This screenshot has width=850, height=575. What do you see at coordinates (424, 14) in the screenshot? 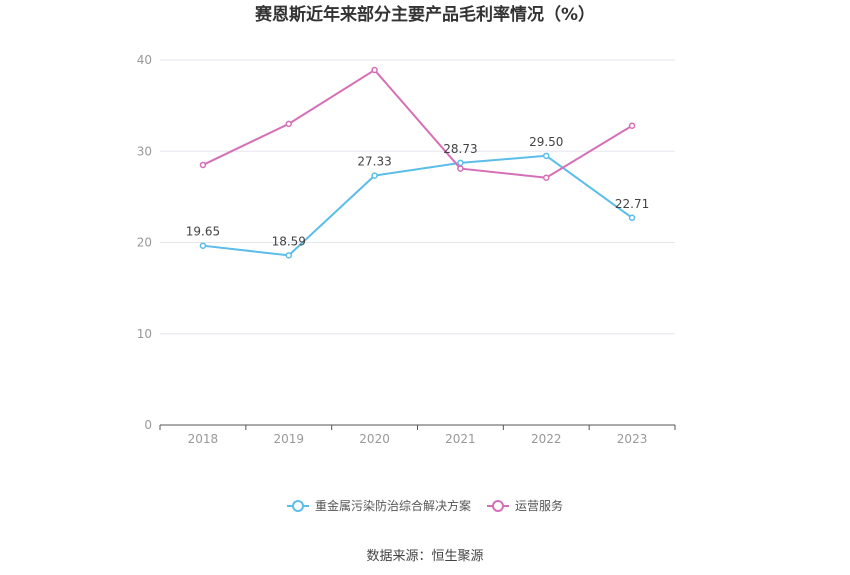
I see `chart-title: 赛恩斯近年来部分主要产品毛利率情况（%）` at bounding box center [424, 14].